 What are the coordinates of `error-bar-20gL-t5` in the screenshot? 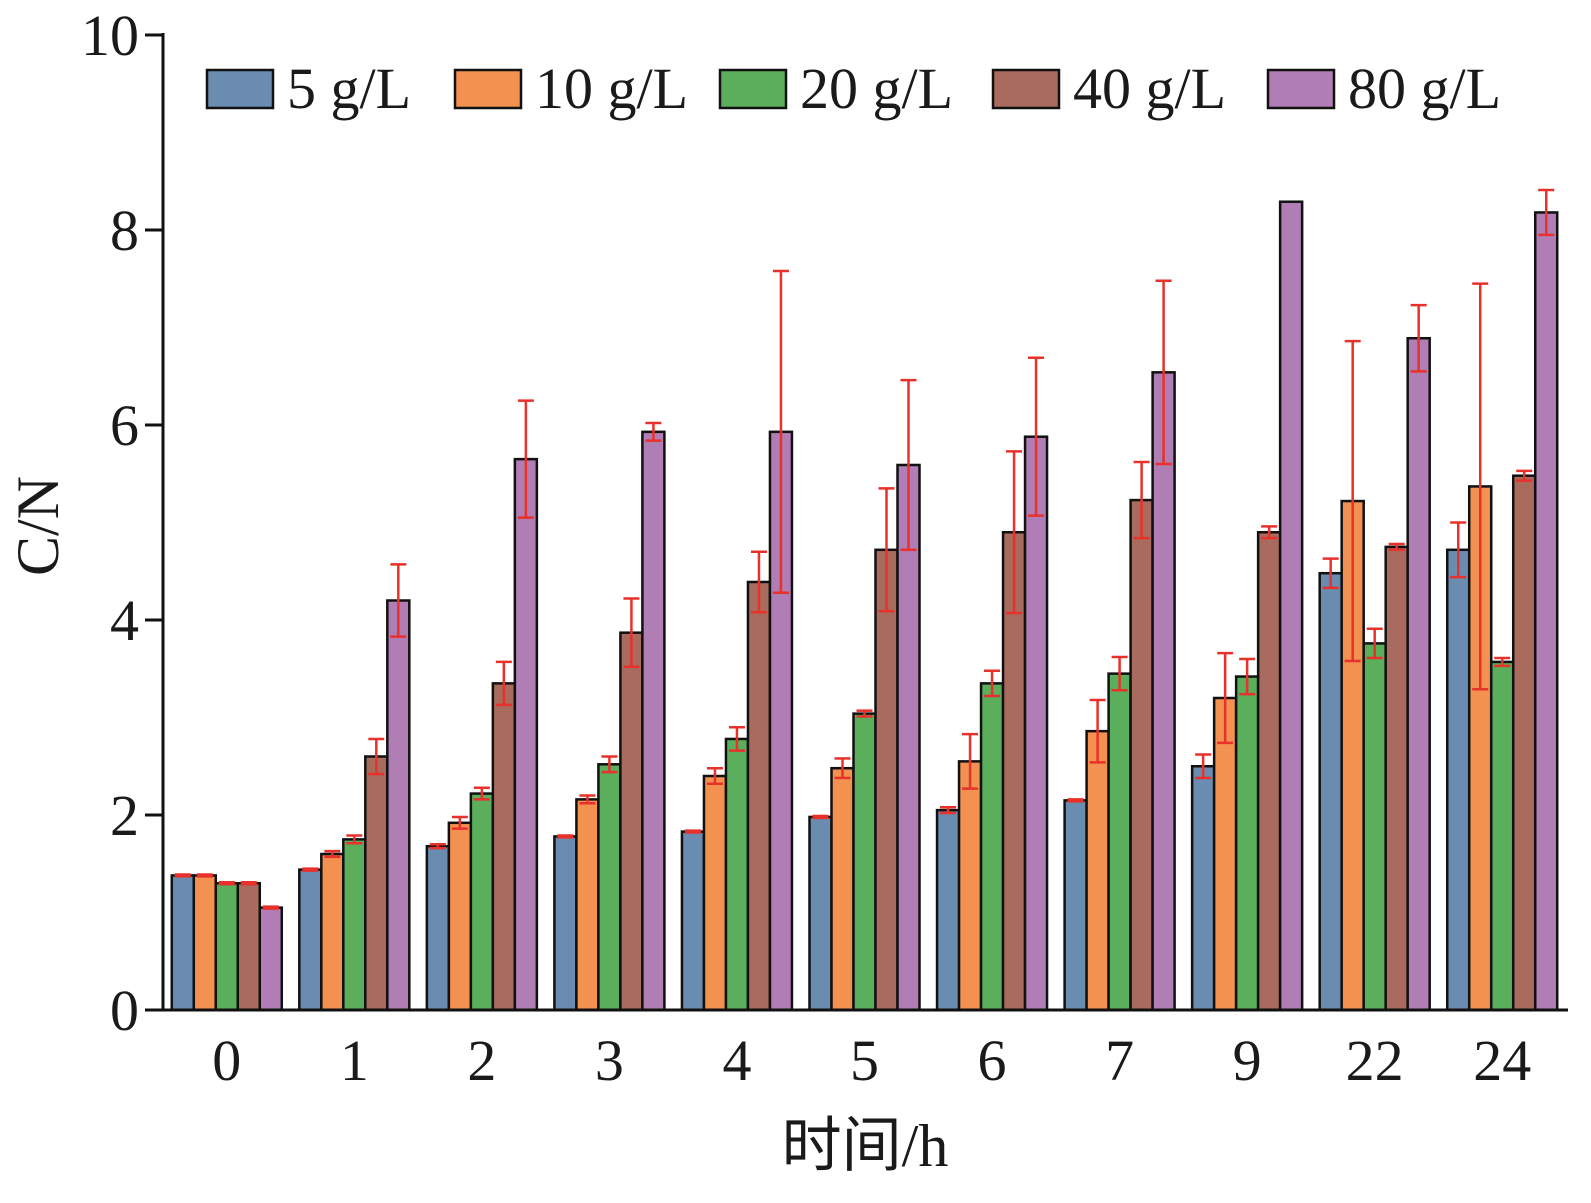 It's located at (864, 713).